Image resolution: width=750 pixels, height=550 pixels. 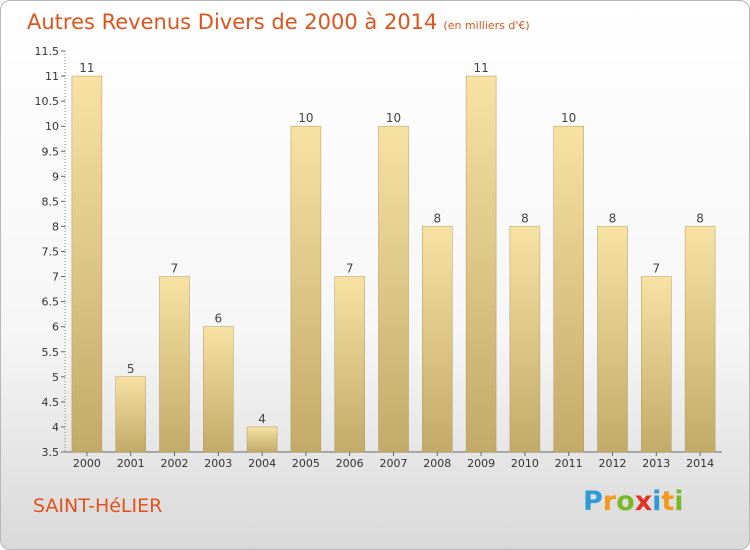 I want to click on y-tick-label: 4, so click(x=55, y=427).